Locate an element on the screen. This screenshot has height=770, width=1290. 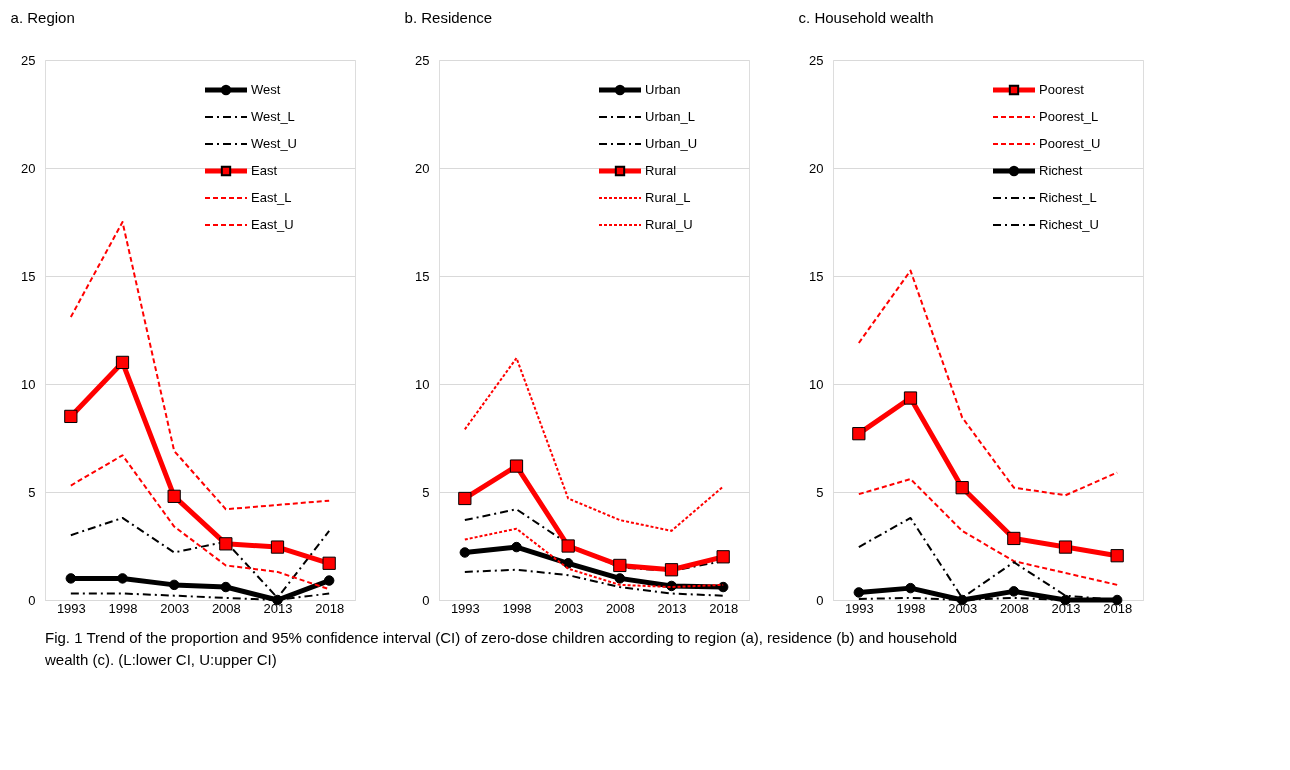
legend-label: East is located at coordinates (264, 170).